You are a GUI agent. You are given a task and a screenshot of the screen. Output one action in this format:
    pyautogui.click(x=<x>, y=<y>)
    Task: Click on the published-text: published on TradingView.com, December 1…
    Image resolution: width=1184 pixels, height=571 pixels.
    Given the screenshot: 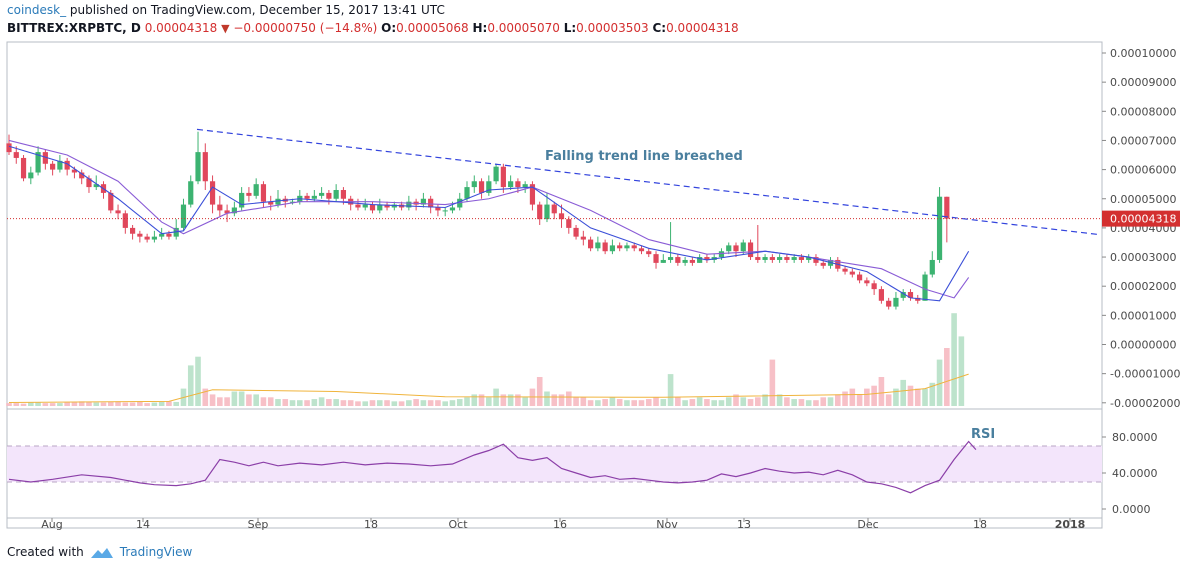 What is the action you would take?
    pyautogui.click(x=257, y=10)
    